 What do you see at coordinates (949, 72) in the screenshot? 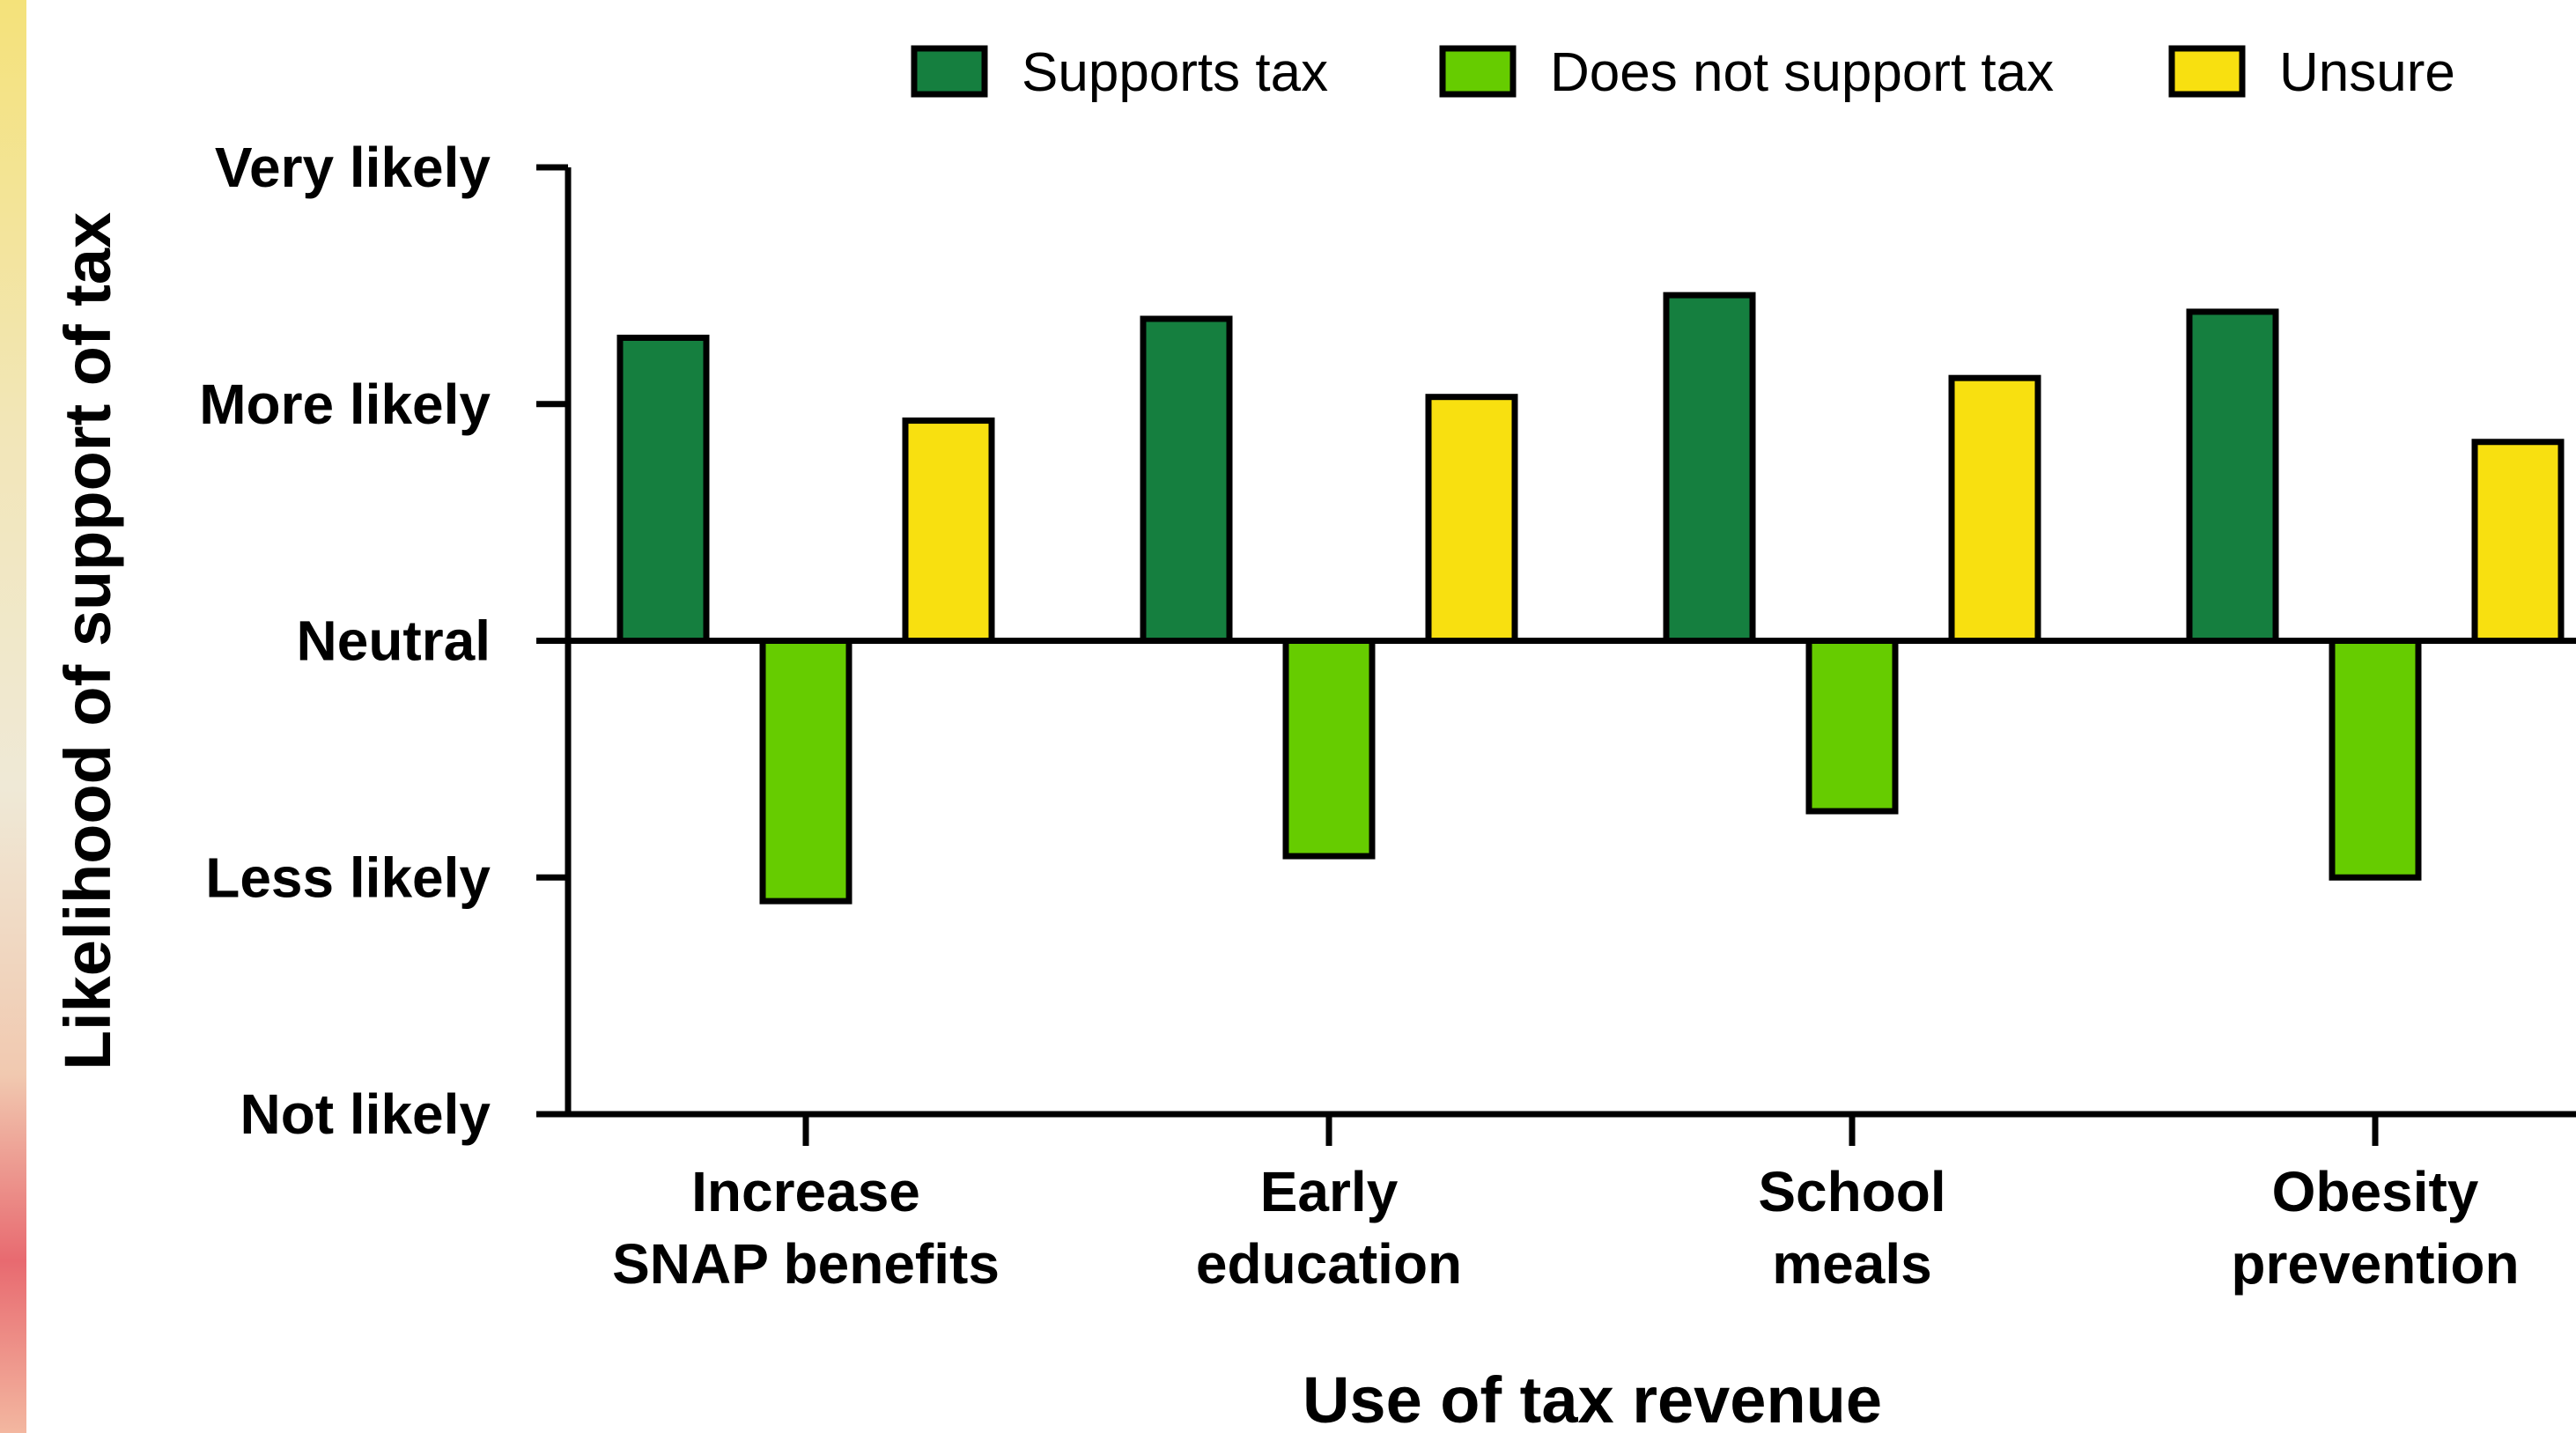
I see `legend-swatch-supports-tax` at bounding box center [949, 72].